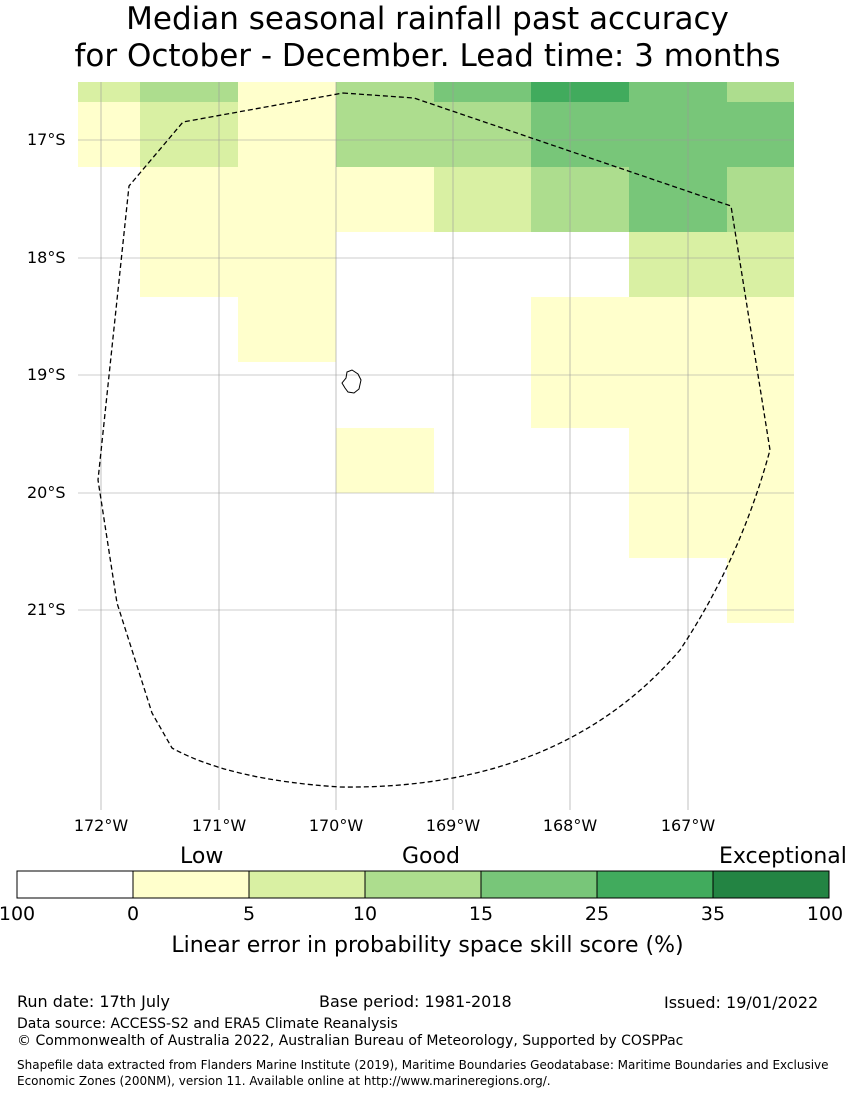 This screenshot has height=1095, width=855. Describe the element at coordinates (783, 856) in the screenshot. I see `category-exceptional: Exceptional` at that location.